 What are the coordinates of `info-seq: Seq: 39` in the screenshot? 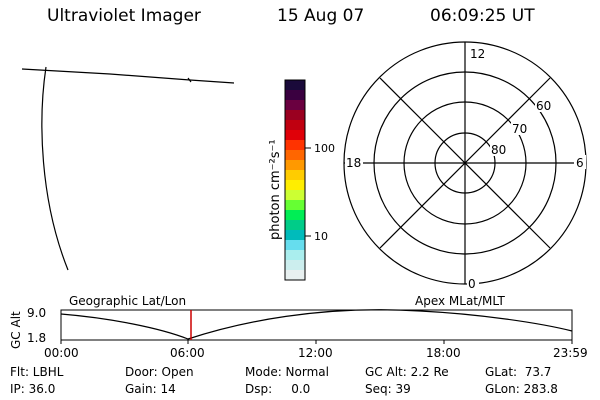 It's located at (388, 389).